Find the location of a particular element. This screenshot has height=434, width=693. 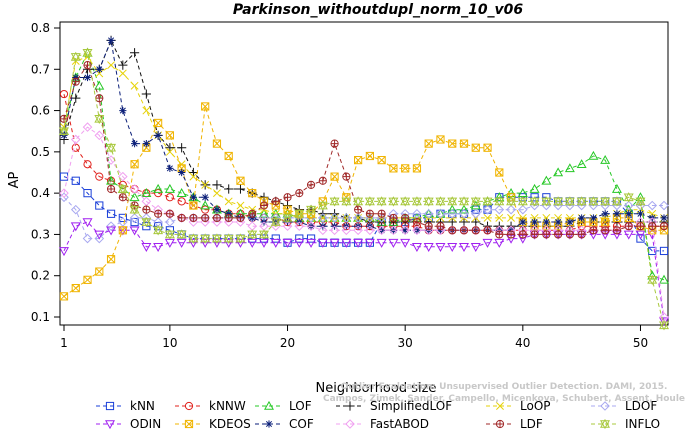

legend-item-knn: kNN is located at coordinates (125, 406).